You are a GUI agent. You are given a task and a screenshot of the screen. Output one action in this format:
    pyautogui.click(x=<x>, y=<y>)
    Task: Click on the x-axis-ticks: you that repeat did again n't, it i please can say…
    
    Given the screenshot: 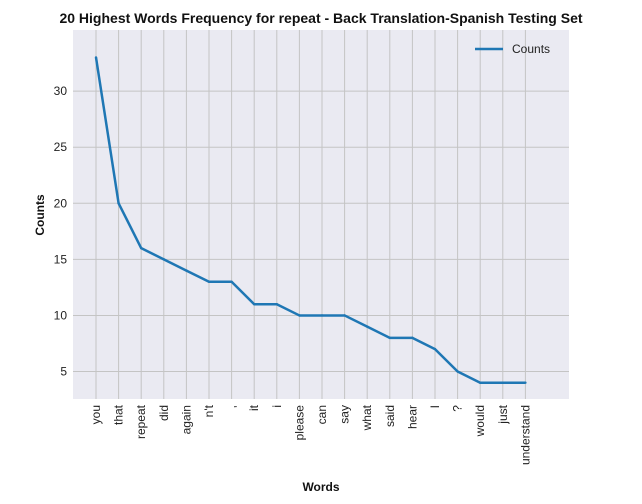 What is the action you would take?
    pyautogui.click(x=310, y=434)
    